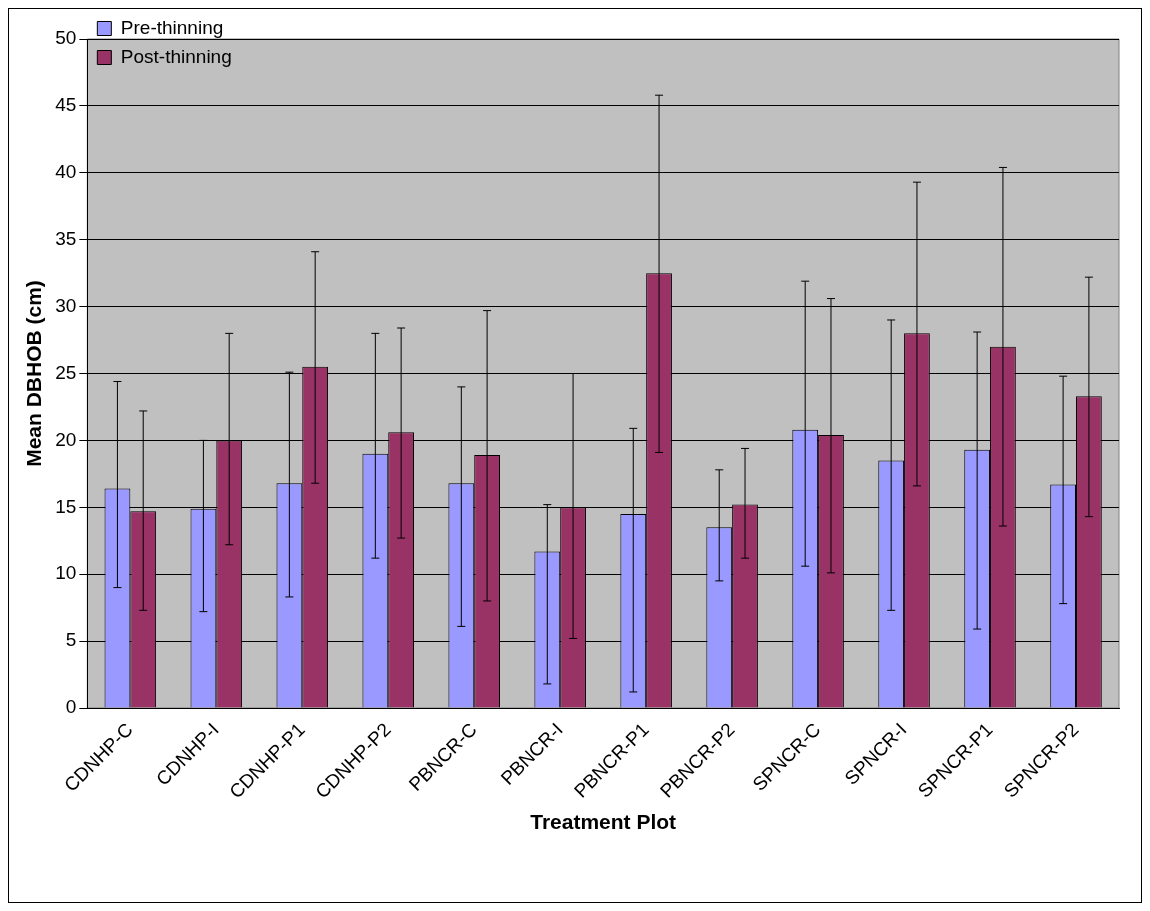  I want to click on y-tick-label: 25, so click(66, 372).